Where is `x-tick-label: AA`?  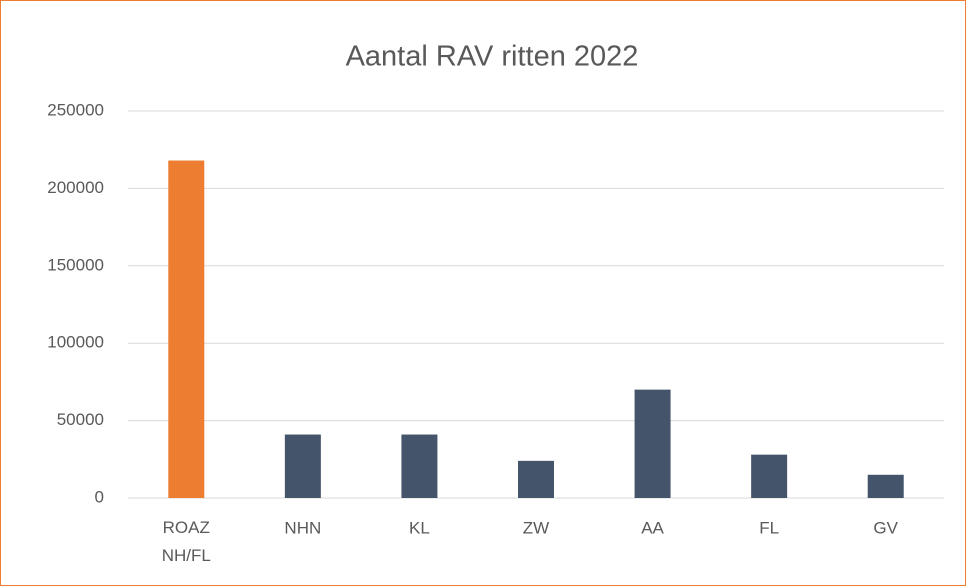
x-tick-label: AA is located at coordinates (652, 527).